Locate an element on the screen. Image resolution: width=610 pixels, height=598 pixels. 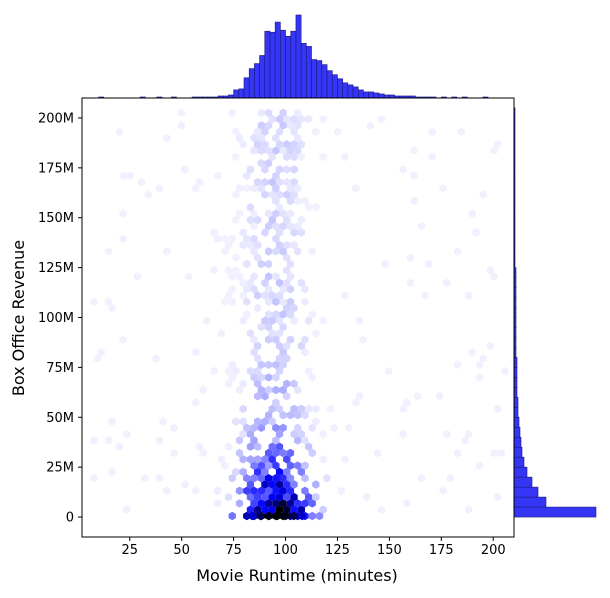
right-marginal-bar is located at coordinates (555, 512).